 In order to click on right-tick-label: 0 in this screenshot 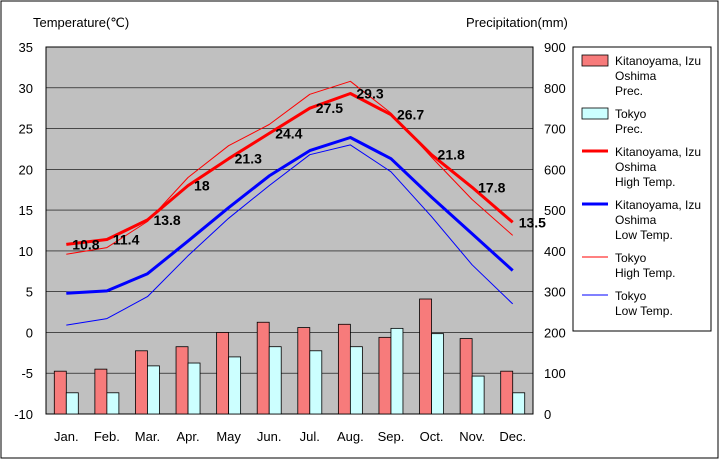, I will do `click(547, 414)`.